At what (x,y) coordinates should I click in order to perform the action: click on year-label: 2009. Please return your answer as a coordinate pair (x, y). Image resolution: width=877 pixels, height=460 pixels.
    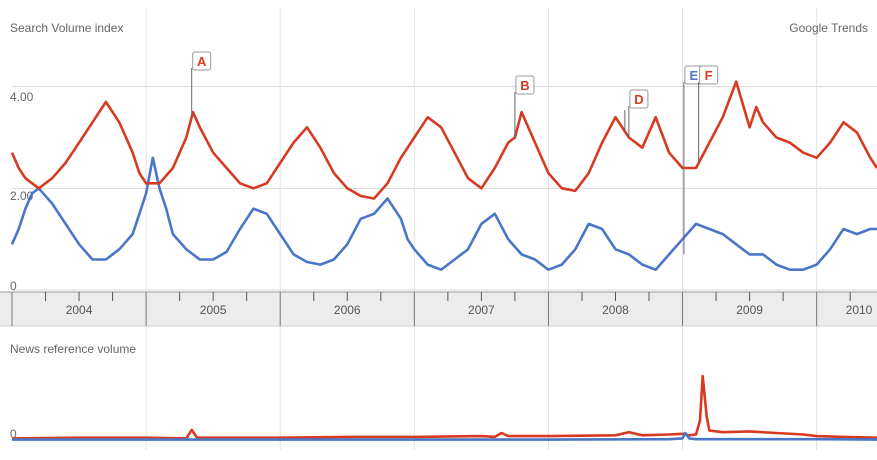
    Looking at the image, I should click on (749, 310).